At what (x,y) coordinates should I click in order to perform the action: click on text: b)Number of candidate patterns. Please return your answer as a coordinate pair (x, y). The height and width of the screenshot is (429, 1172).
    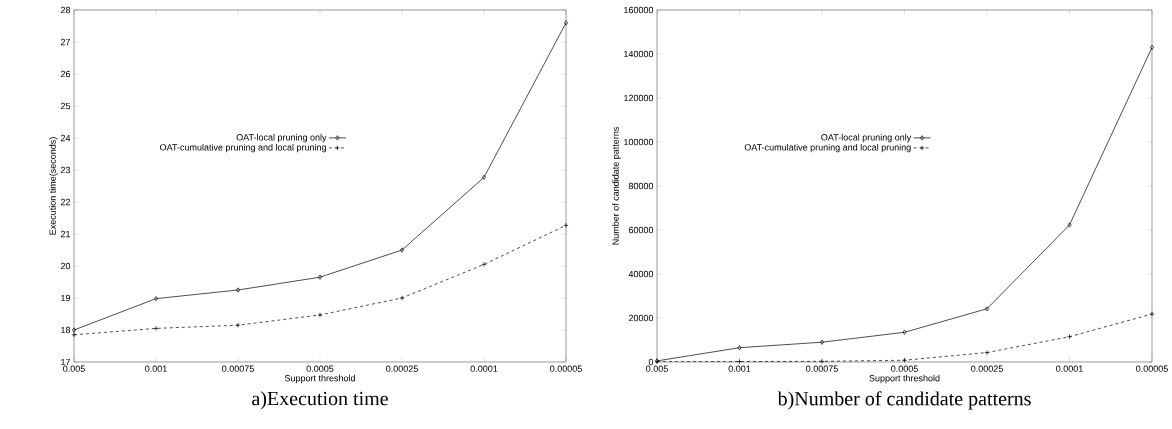
    Looking at the image, I should click on (904, 400).